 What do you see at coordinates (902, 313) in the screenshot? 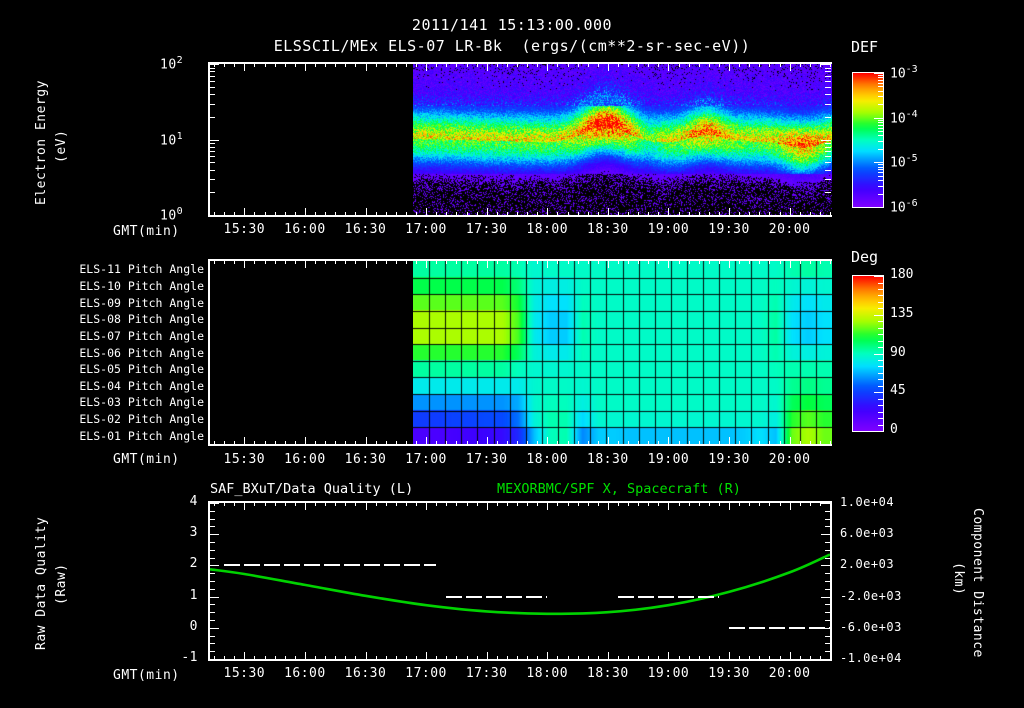
I see `deg-colorbar-label: 135` at bounding box center [902, 313].